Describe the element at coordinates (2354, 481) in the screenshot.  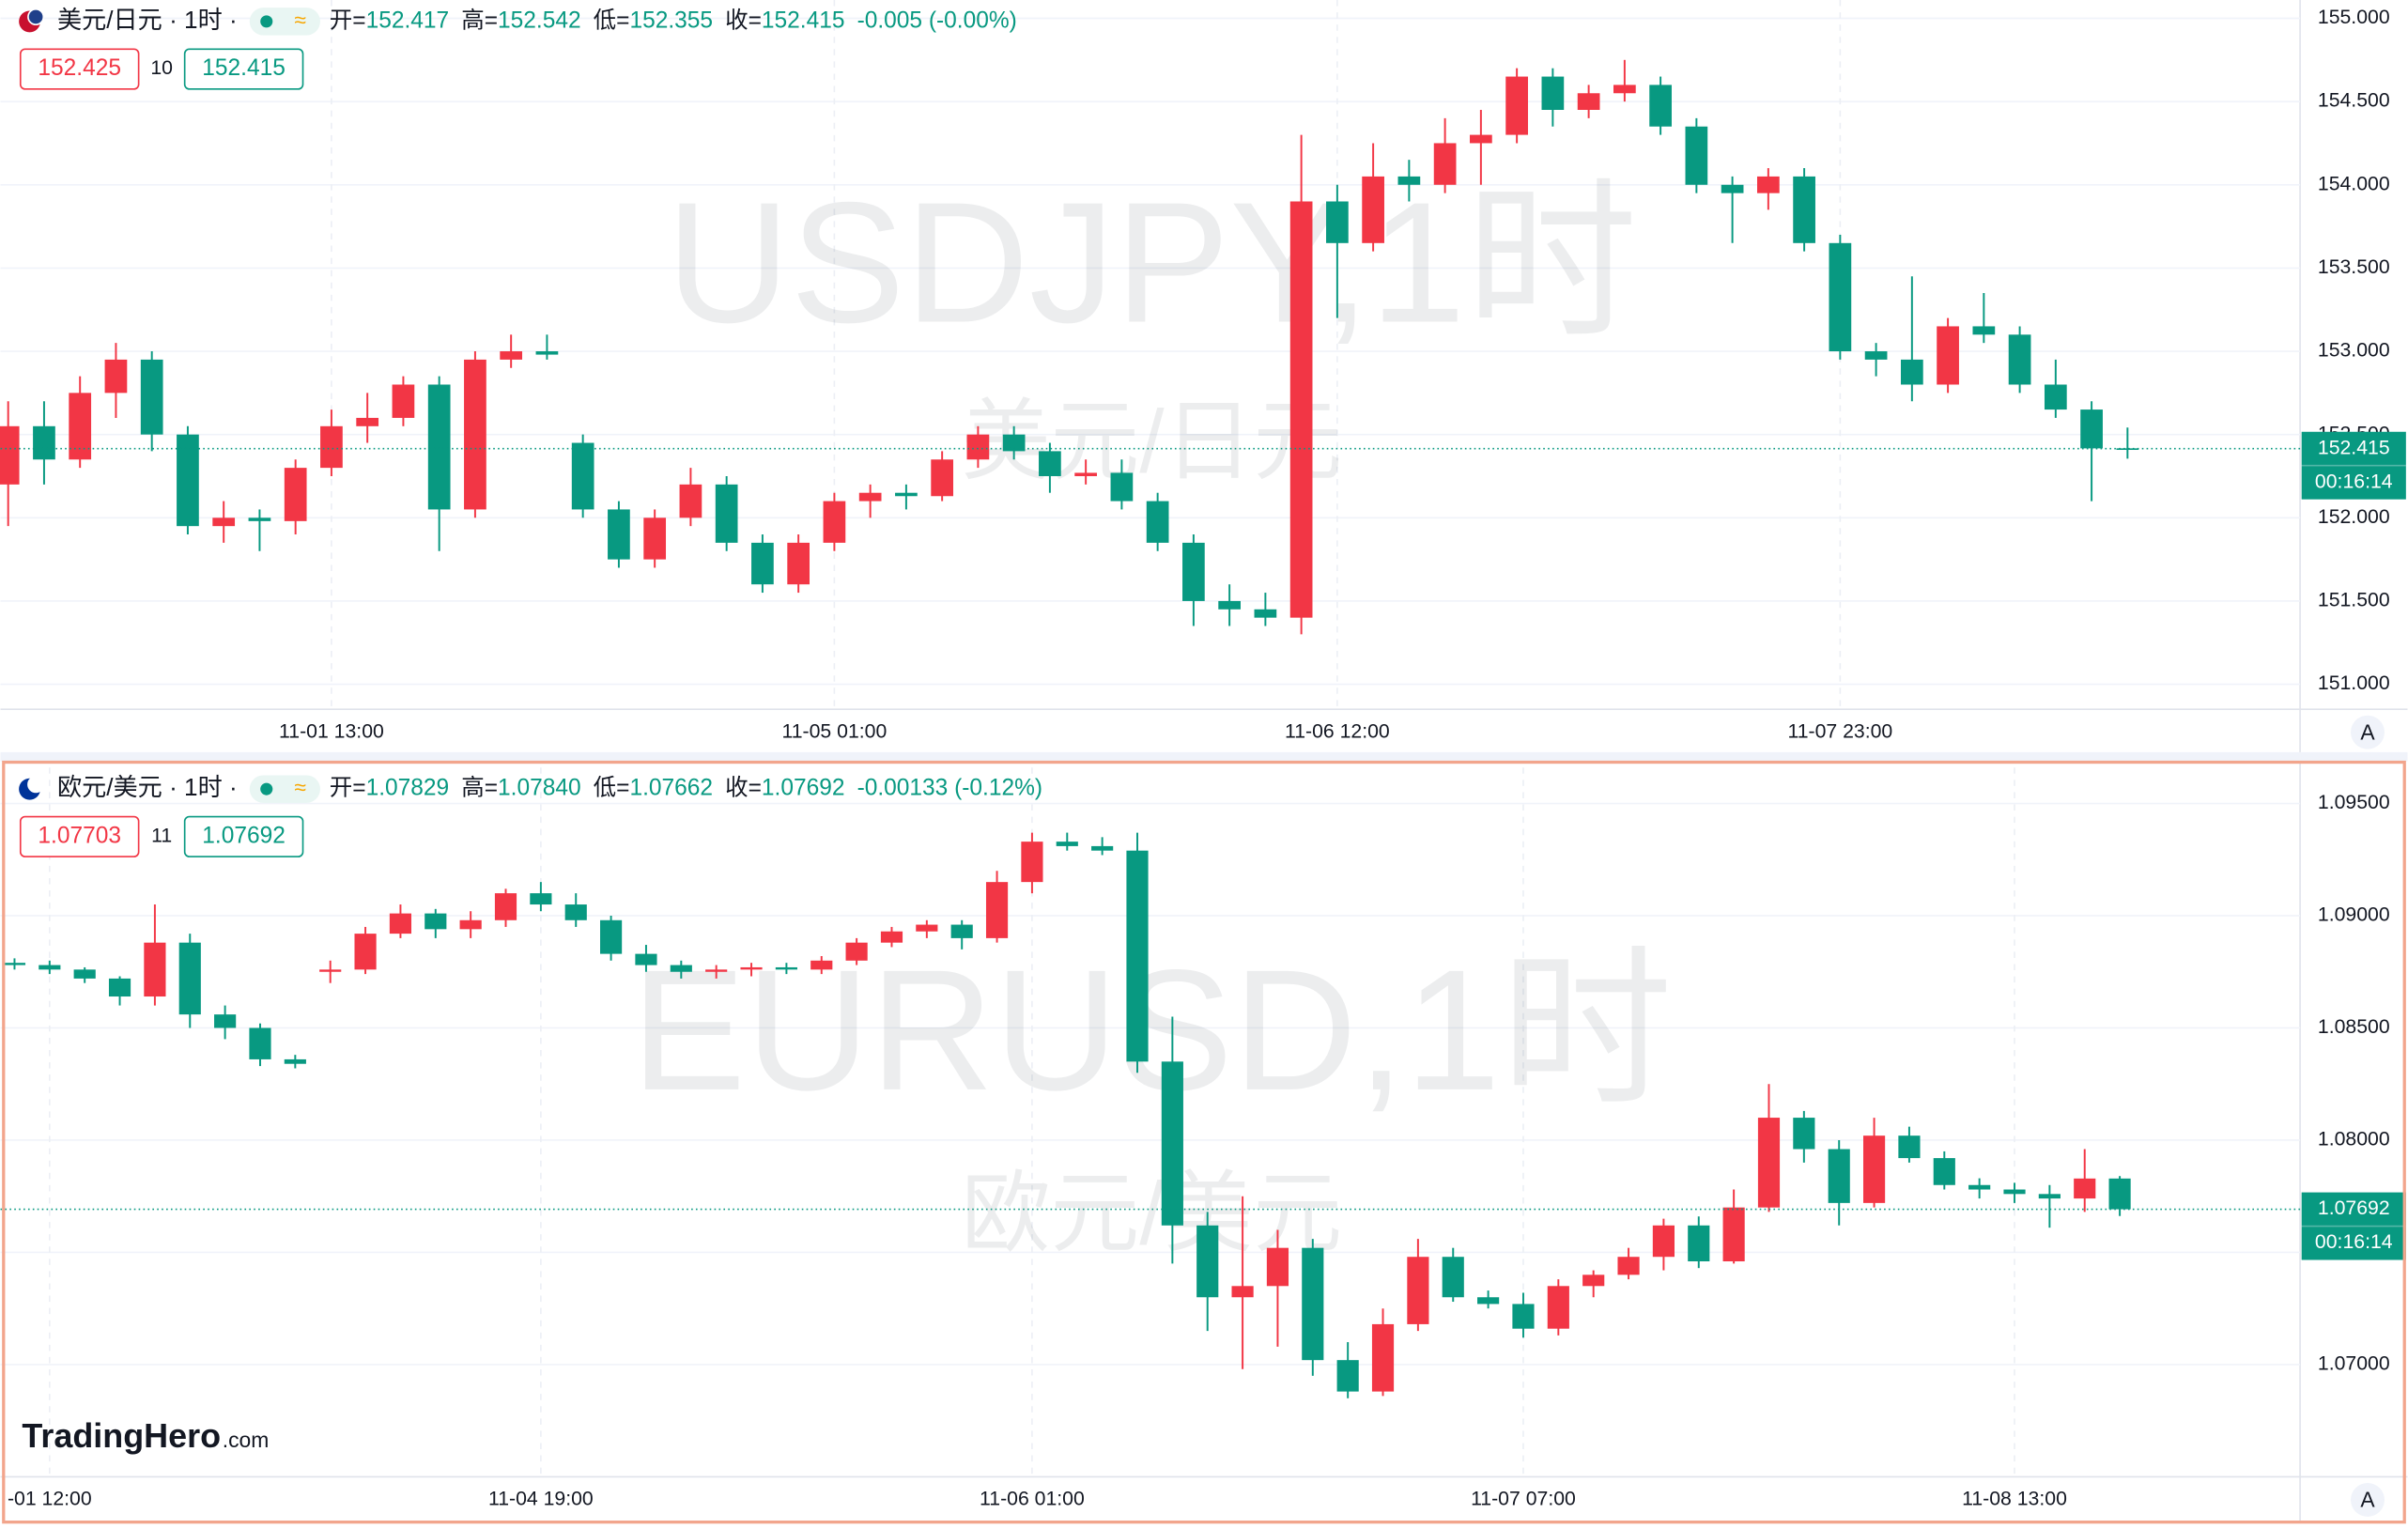
I see `countdown-label: 00:16:14` at that location.